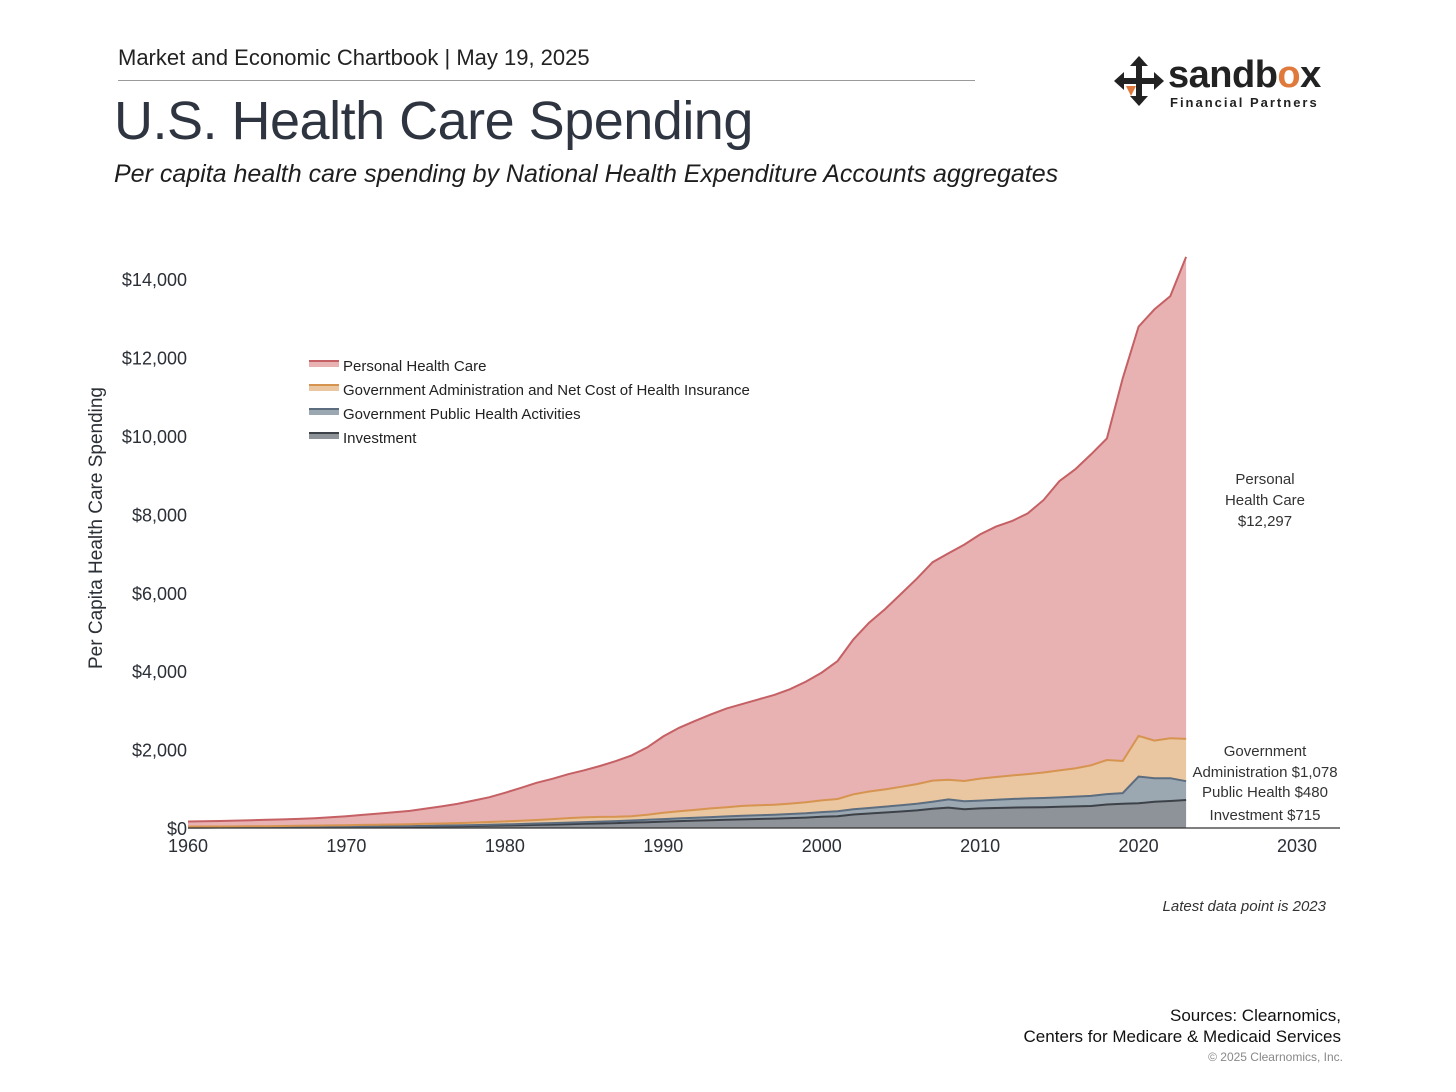 Image resolution: width=1456 pixels, height=1092 pixels. I want to click on y-tick-label: $12,000, so click(154, 359).